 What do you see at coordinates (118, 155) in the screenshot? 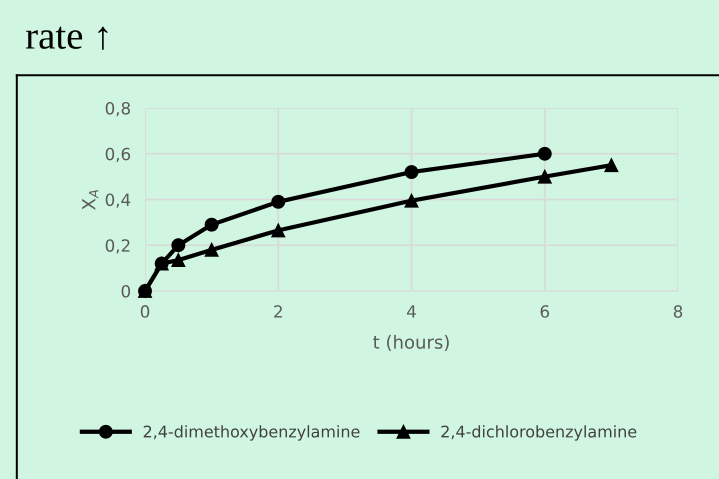
I see `y-tick-label: 0,6` at bounding box center [118, 155].